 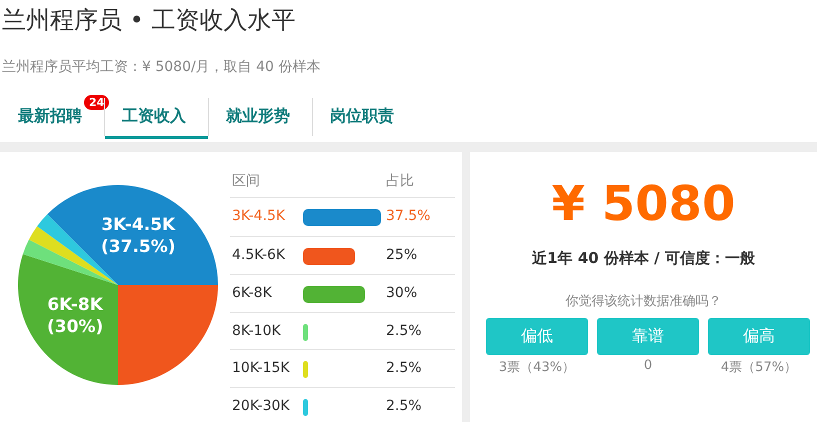 What do you see at coordinates (362, 116) in the screenshot?
I see `text: 岗位职责` at bounding box center [362, 116].